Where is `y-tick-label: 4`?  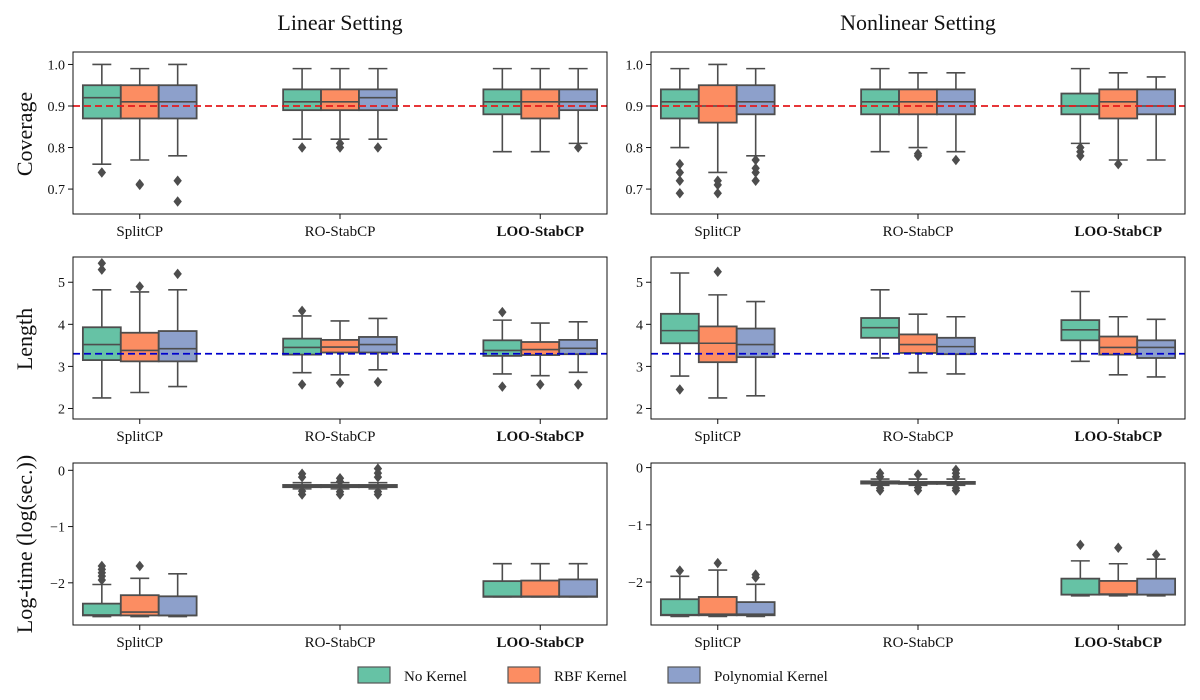 y-tick-label: 4 is located at coordinates (61, 325).